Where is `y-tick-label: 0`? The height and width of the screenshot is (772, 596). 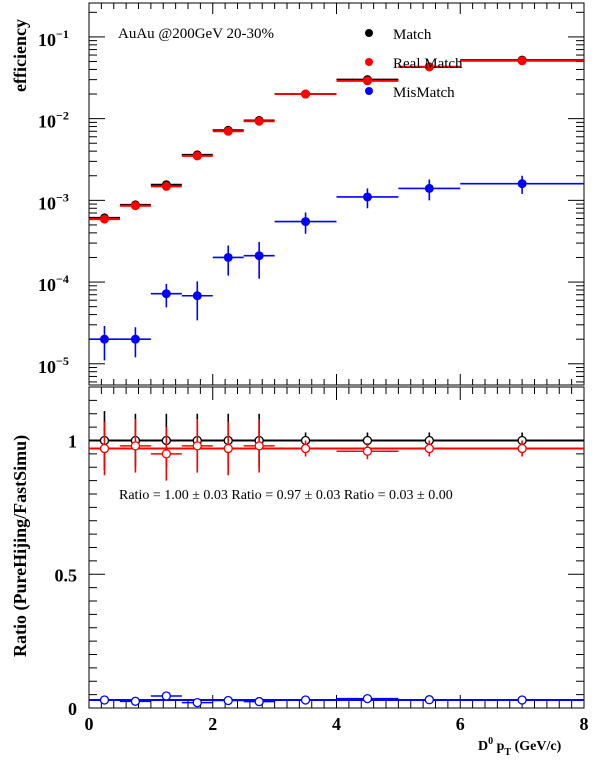 y-tick-label: 0 is located at coordinates (72, 709).